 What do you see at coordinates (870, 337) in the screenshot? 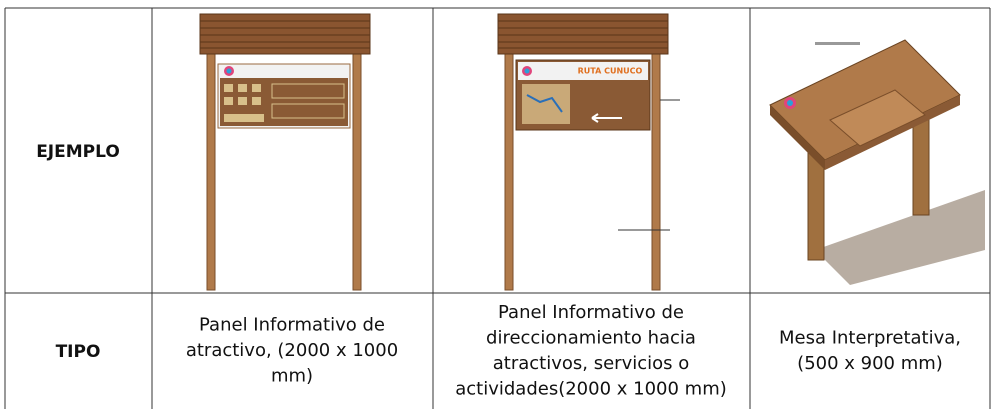
I see `description-line: Mesa Interpretativa,` at bounding box center [870, 337].